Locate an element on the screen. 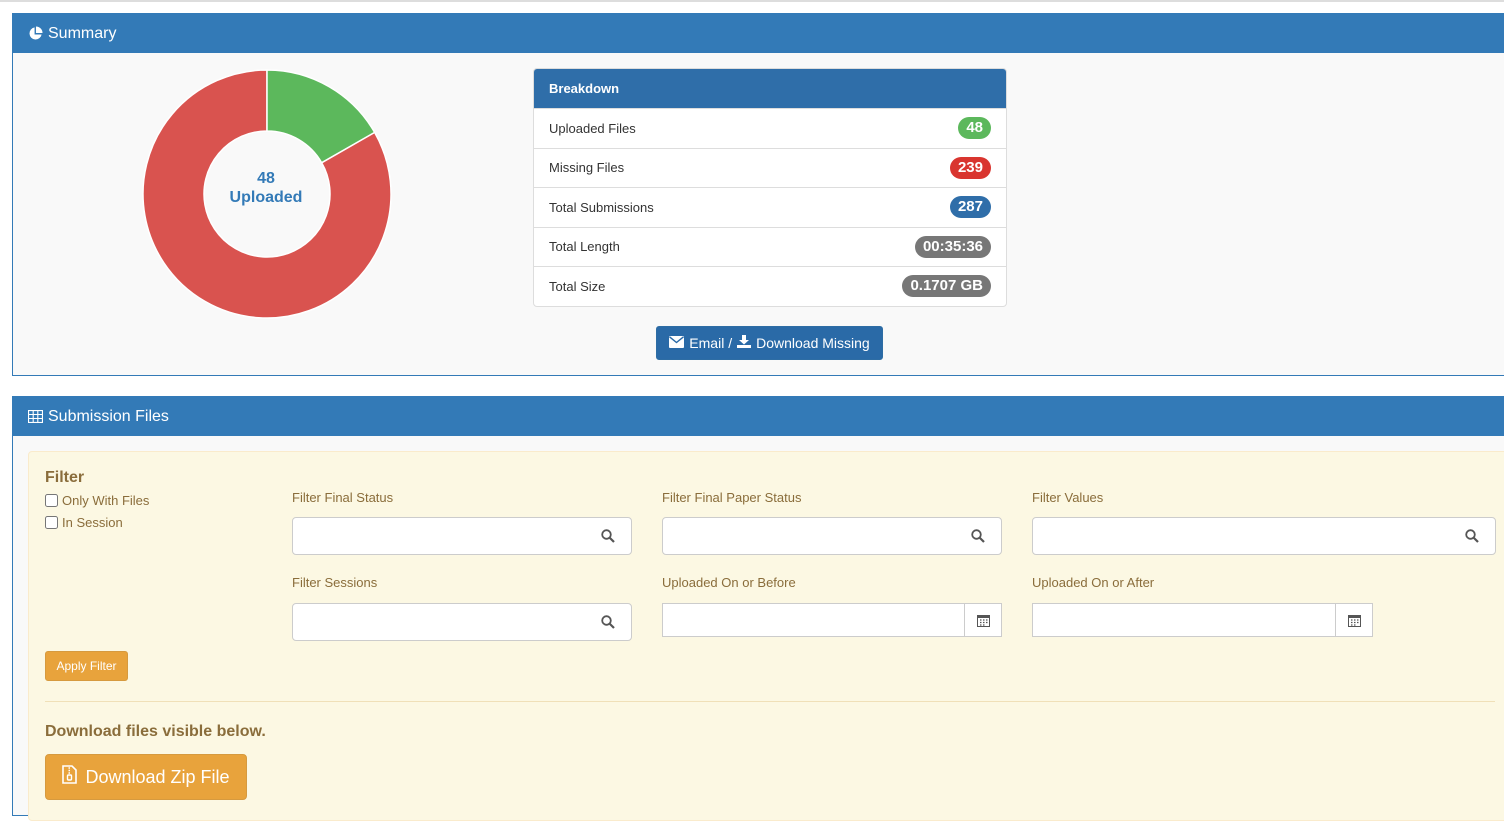  table-icon is located at coordinates (35, 416).